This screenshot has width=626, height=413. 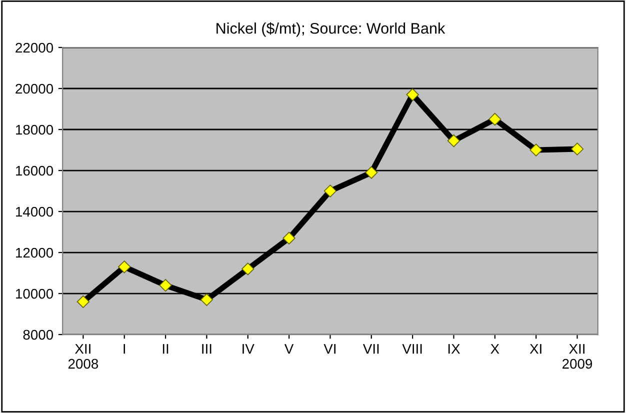 What do you see at coordinates (165, 349) in the screenshot?
I see `x-tick-label: II` at bounding box center [165, 349].